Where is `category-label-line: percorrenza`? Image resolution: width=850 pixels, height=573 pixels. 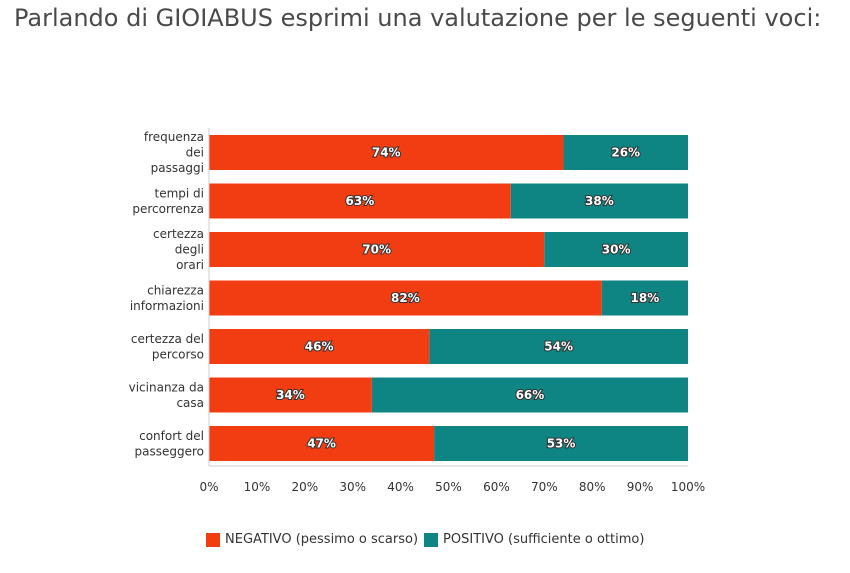
category-label-line: percorrenza is located at coordinates (168, 209).